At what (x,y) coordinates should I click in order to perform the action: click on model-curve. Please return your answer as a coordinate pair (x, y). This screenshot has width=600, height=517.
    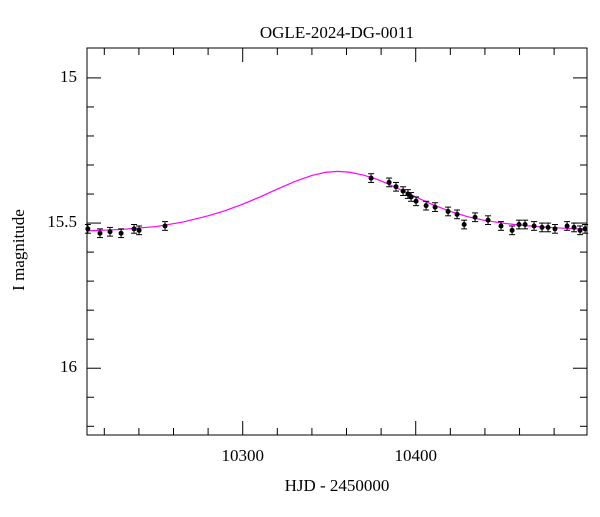
    Looking at the image, I should click on (337, 201).